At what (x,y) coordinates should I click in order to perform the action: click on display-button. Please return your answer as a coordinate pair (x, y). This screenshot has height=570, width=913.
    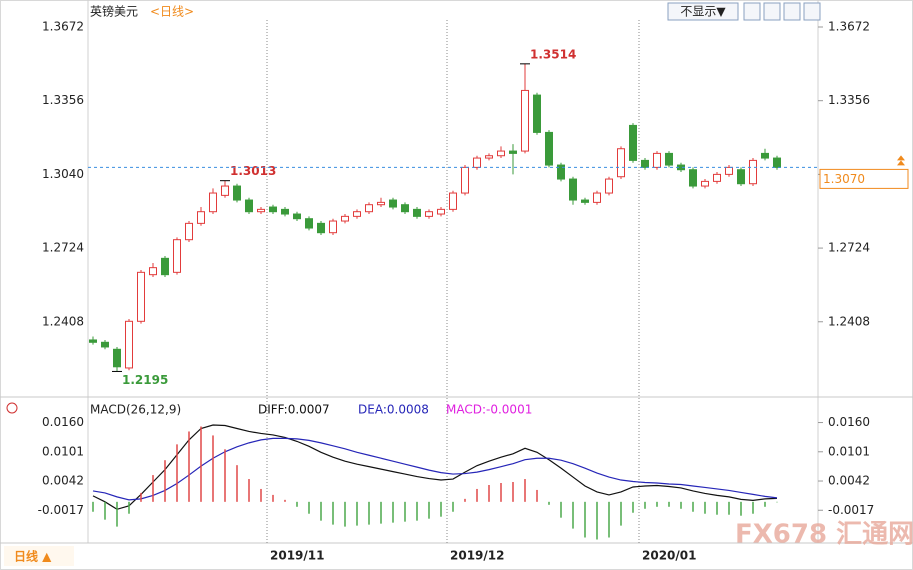
    Looking at the image, I should click on (703, 11).